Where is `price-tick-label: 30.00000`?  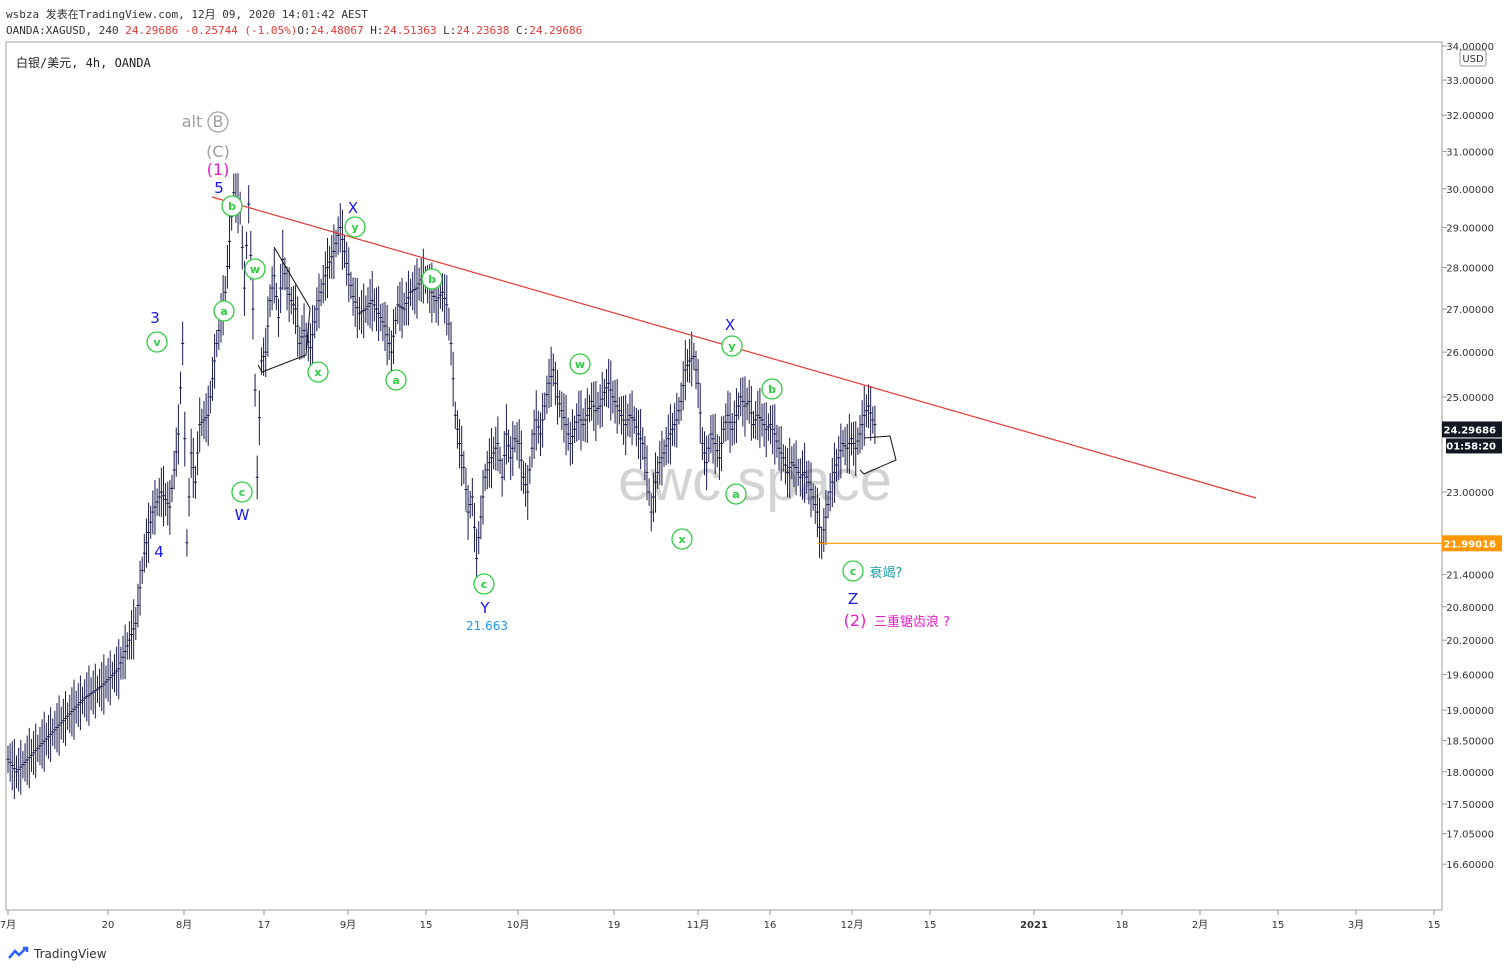
price-tick-label: 30.00000 is located at coordinates (1470, 190).